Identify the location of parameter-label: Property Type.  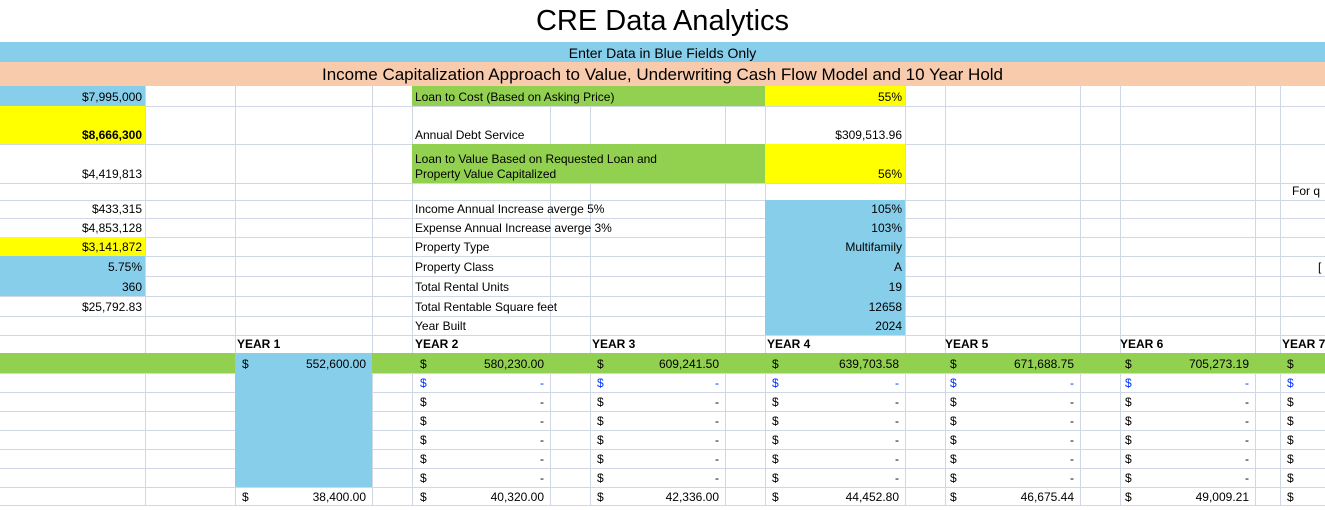
(588, 246).